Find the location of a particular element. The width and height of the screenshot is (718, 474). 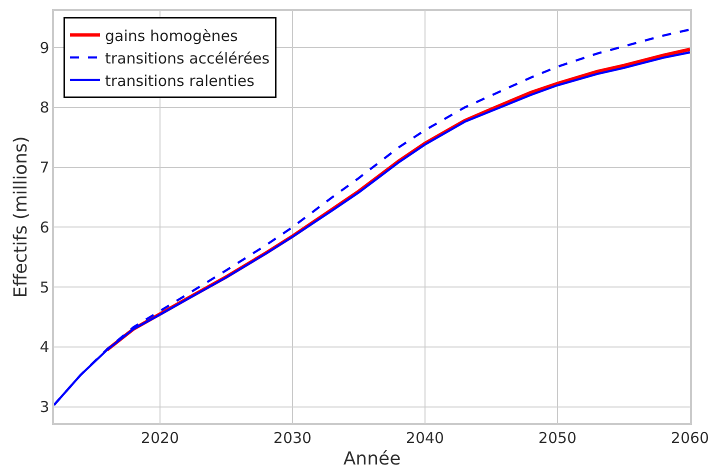

x-tick-label: 2060 is located at coordinates (690, 437).